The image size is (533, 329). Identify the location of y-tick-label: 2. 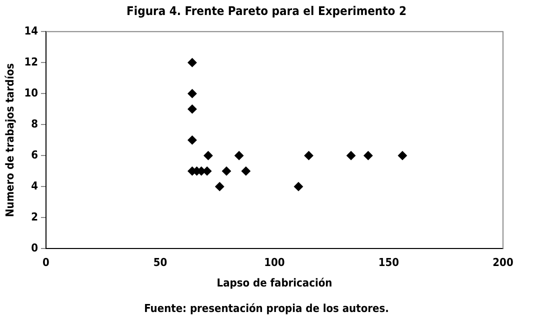
(34, 217).